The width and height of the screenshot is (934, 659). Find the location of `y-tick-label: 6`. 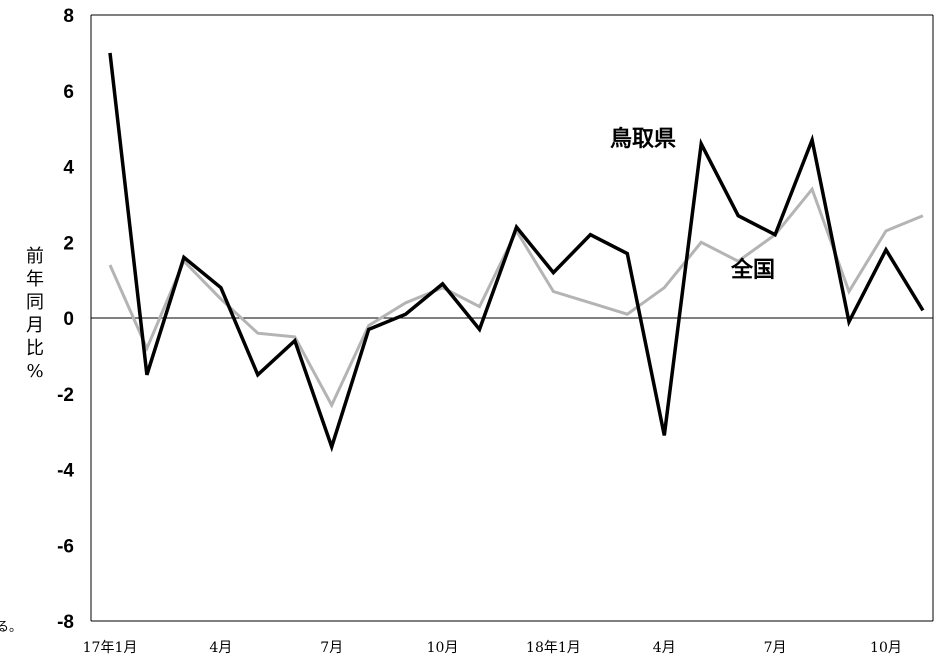

y-tick-label: 6 is located at coordinates (68, 92).